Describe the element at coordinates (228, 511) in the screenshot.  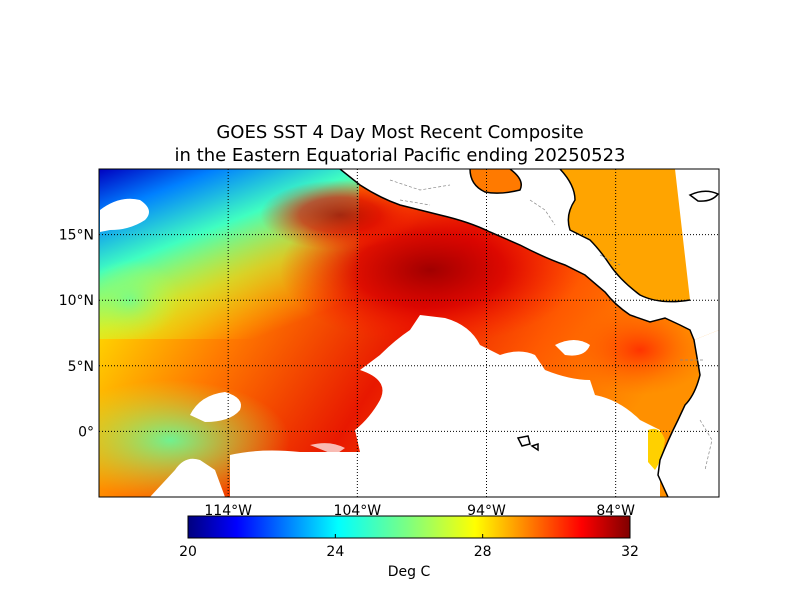
I see `longitude-tick-label: 114°W` at that location.